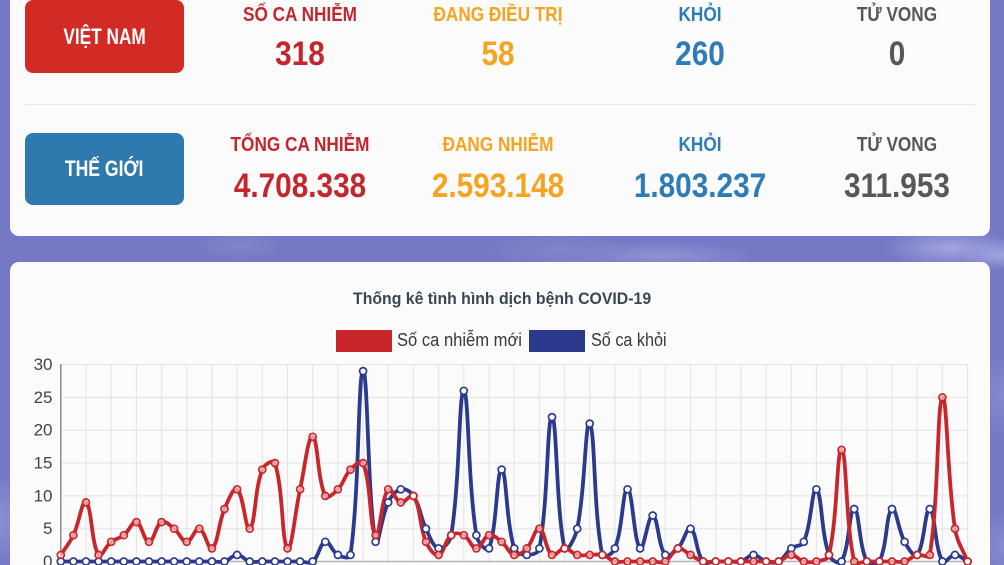  What do you see at coordinates (43, 397) in the screenshot?
I see `svg-text: 25` at bounding box center [43, 397].